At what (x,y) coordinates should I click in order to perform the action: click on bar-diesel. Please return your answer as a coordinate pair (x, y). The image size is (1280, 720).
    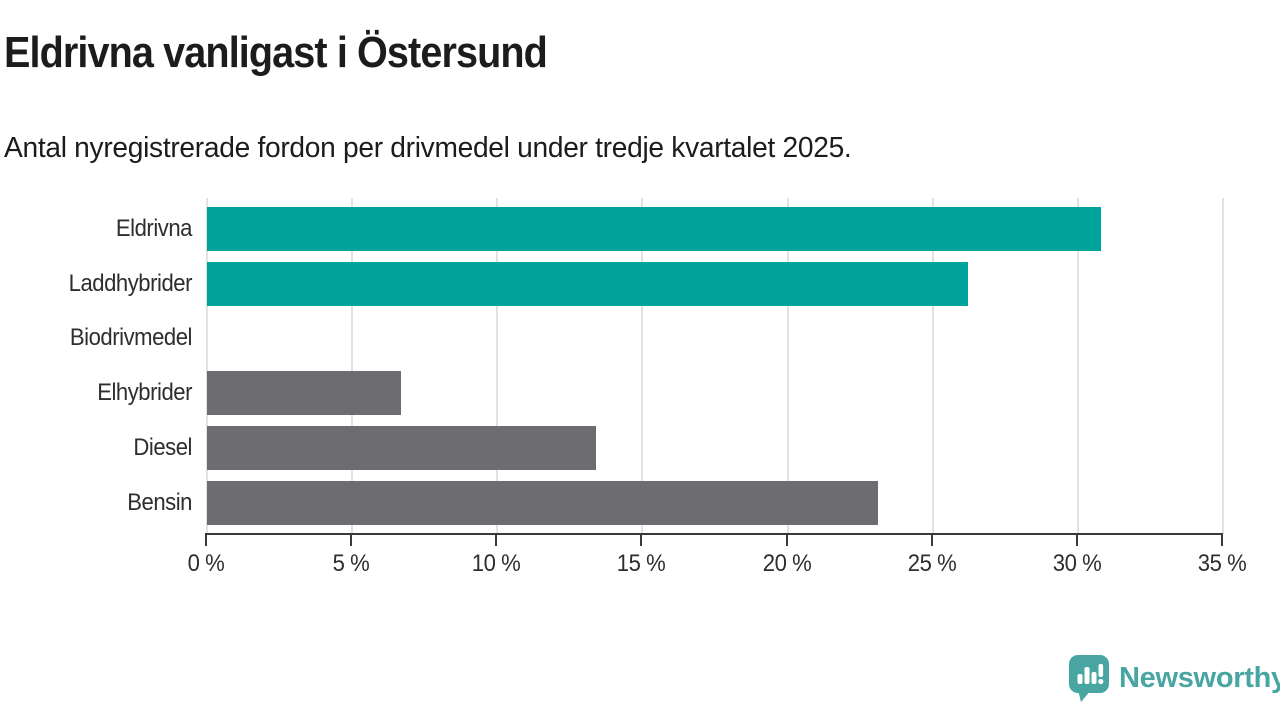
    Looking at the image, I should click on (401, 448).